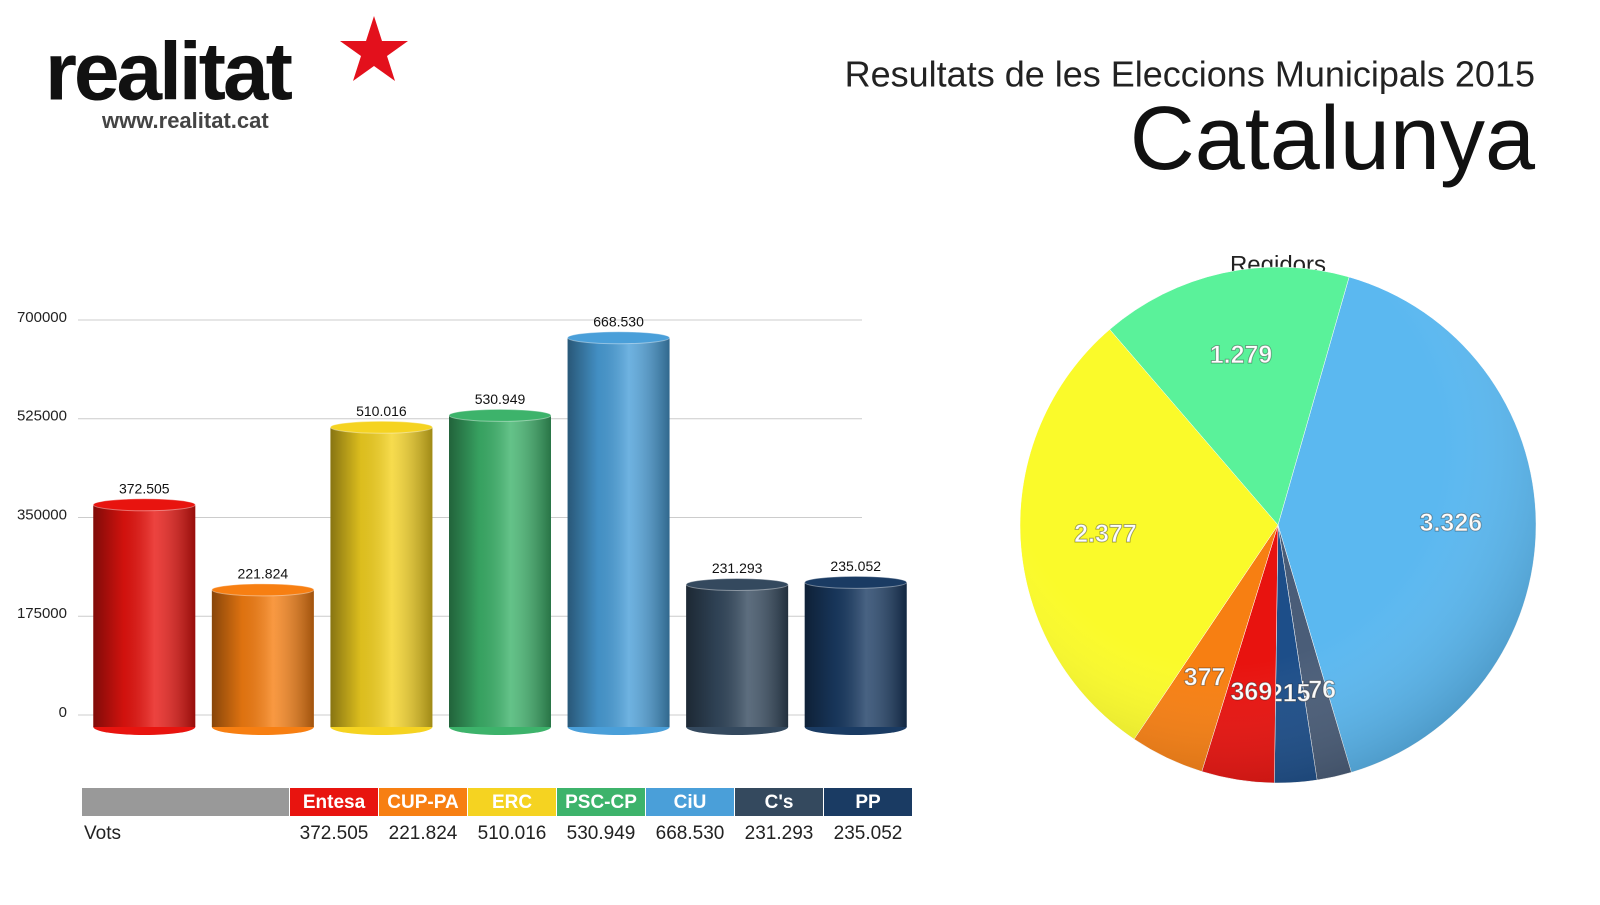  Describe the element at coordinates (601, 833) in the screenshot. I see `table-value: 530.949` at that location.